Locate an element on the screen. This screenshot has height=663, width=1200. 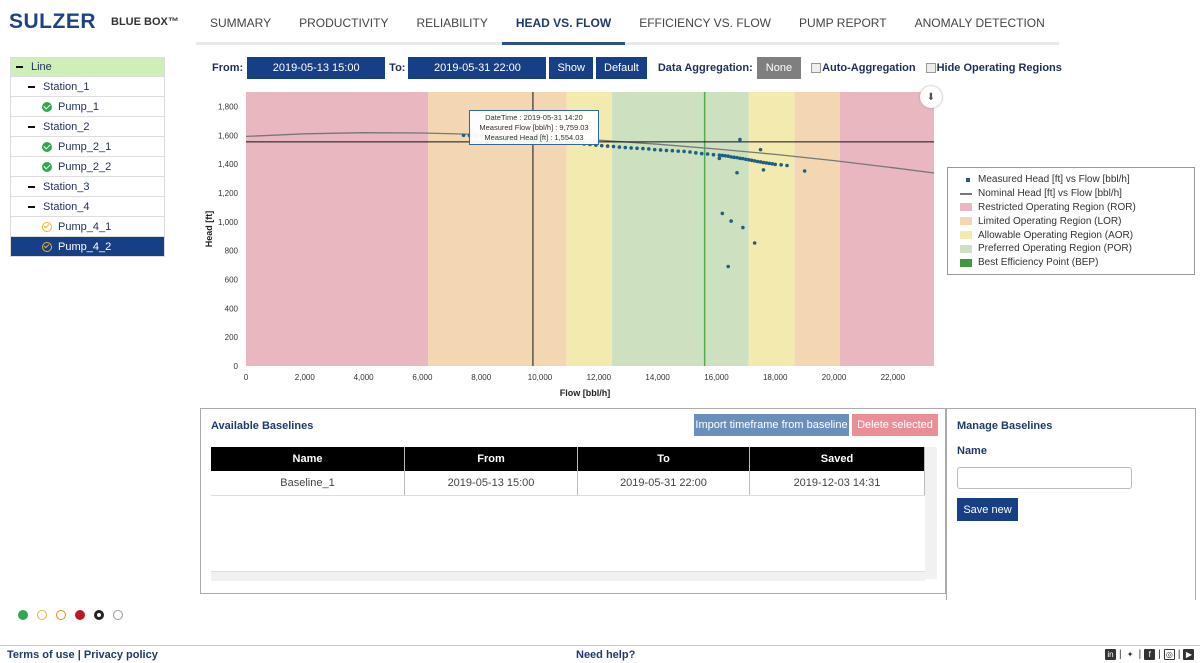
hide-regions-checkbox is located at coordinates (930, 68).